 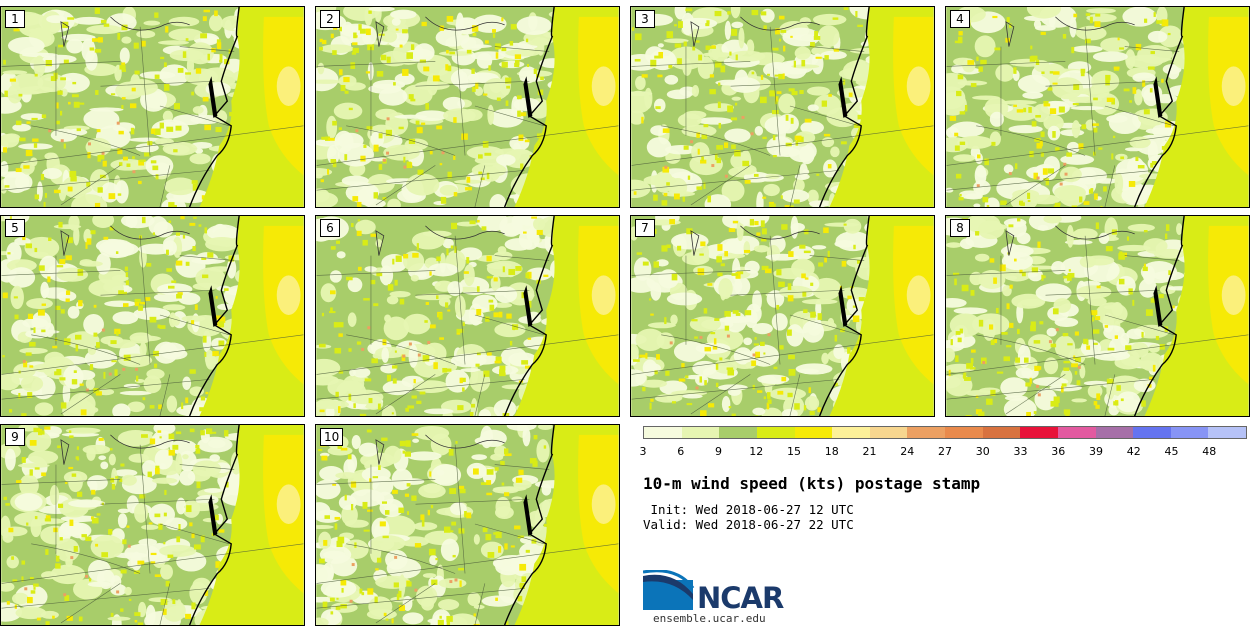 I want to click on colorbar-tick-label: 48, so click(x=1209, y=451).